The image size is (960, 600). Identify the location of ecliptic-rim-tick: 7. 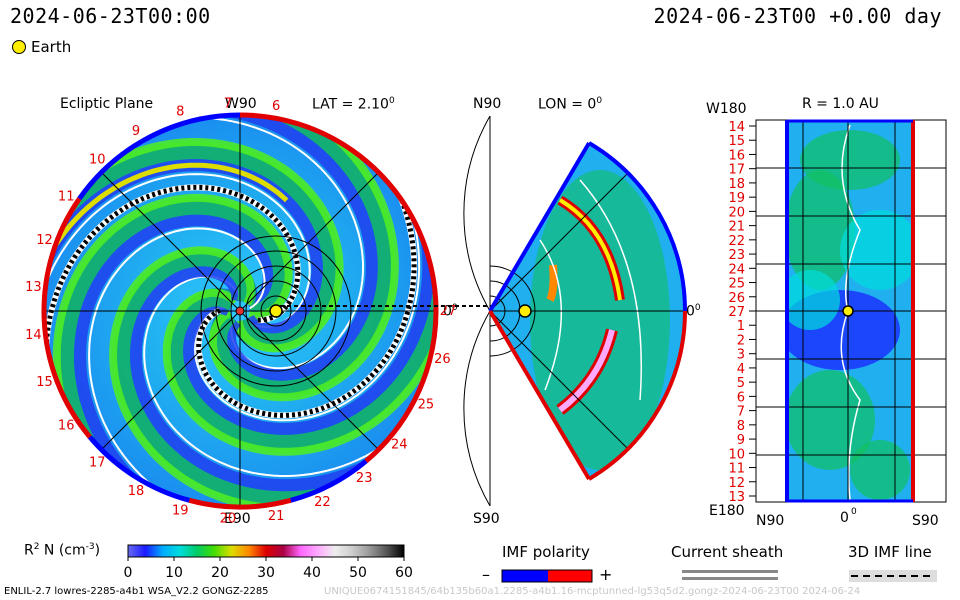
(228, 103).